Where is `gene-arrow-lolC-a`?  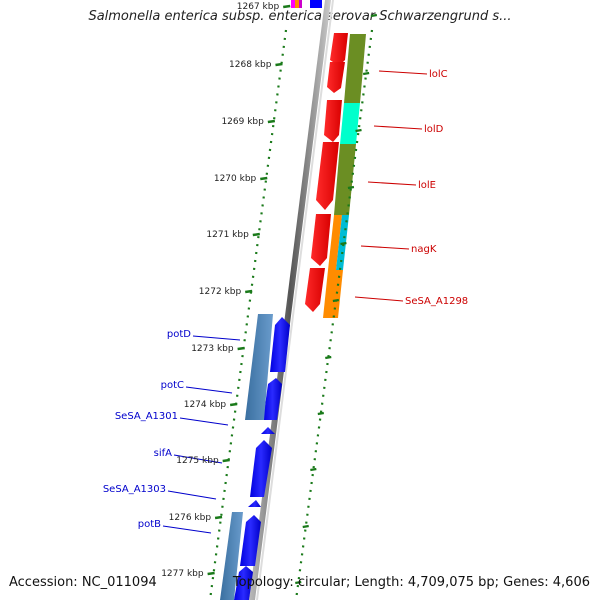
gene-arrow-lolC-a is located at coordinates (339, 49).